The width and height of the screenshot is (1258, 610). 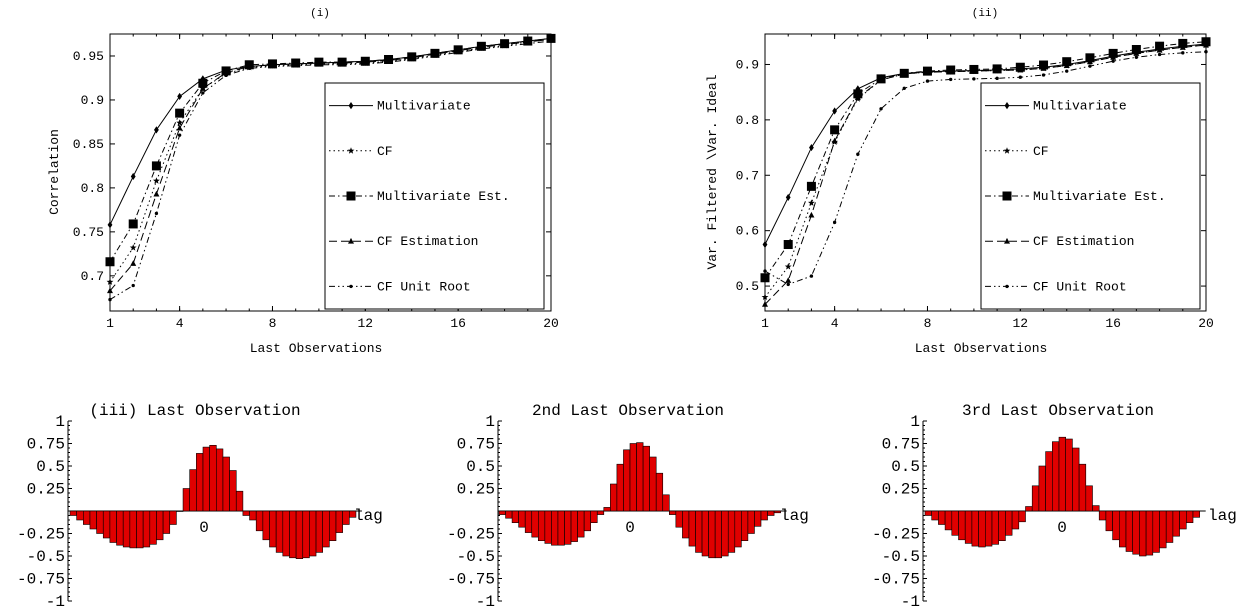 I want to click on y-tick-label: -0.5, so click(x=46, y=557).